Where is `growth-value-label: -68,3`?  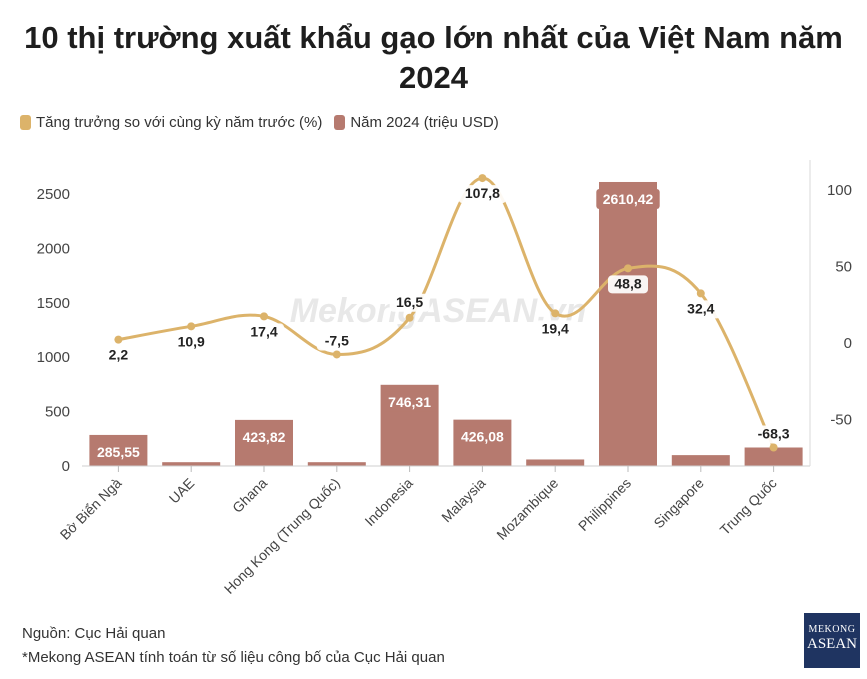 growth-value-label: -68,3 is located at coordinates (774, 433).